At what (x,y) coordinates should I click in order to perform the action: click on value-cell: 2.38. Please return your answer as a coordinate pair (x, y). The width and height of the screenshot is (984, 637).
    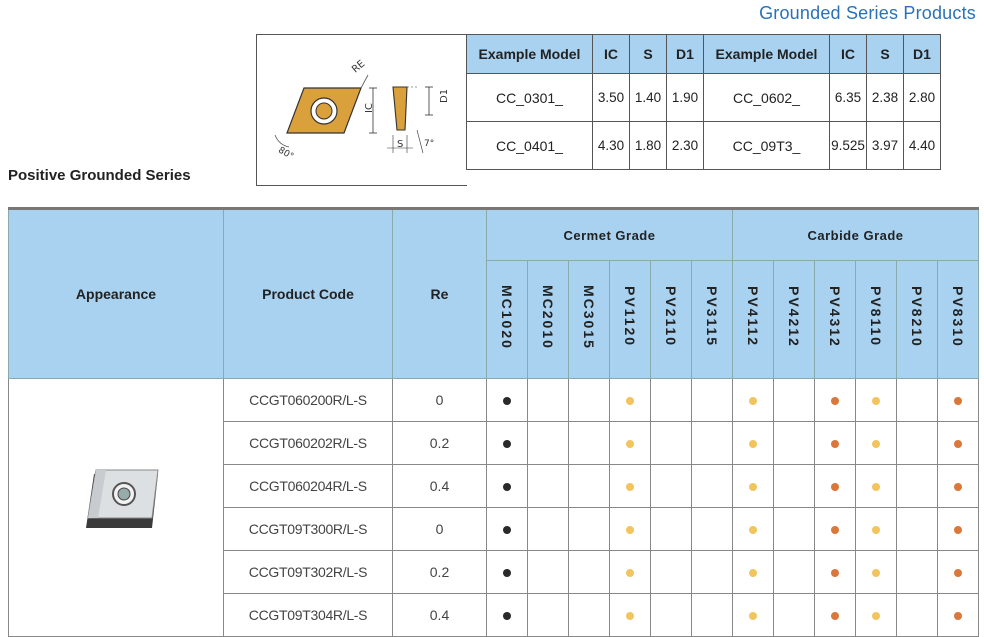
    Looking at the image, I should click on (885, 97).